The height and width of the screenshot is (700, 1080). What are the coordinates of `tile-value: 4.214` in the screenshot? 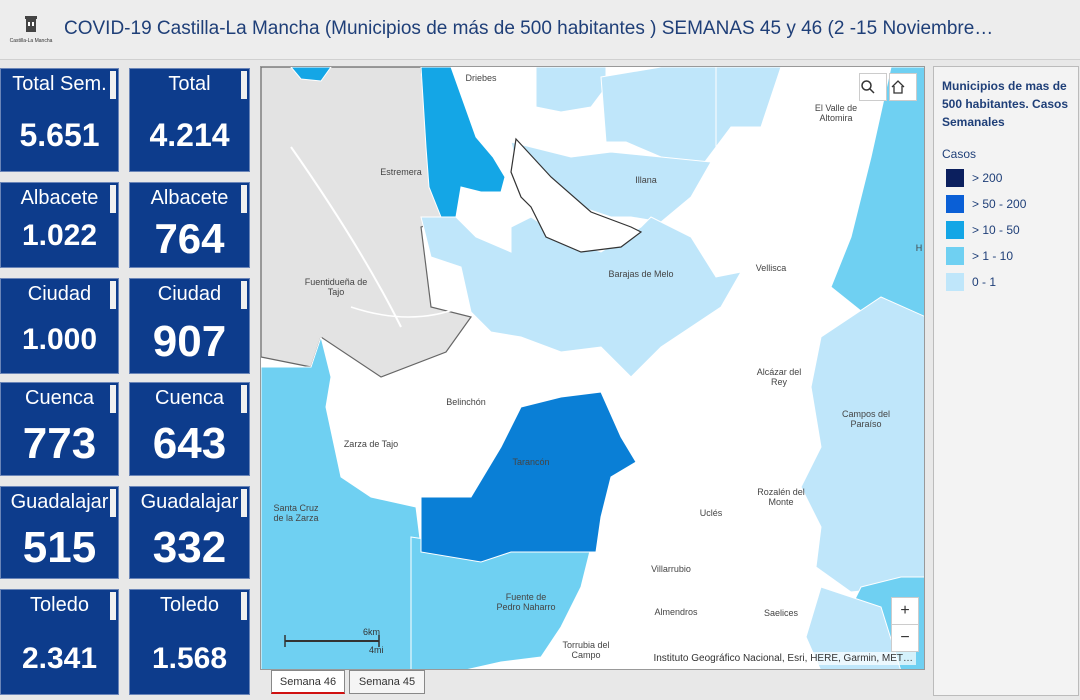 It's located at (189, 135).